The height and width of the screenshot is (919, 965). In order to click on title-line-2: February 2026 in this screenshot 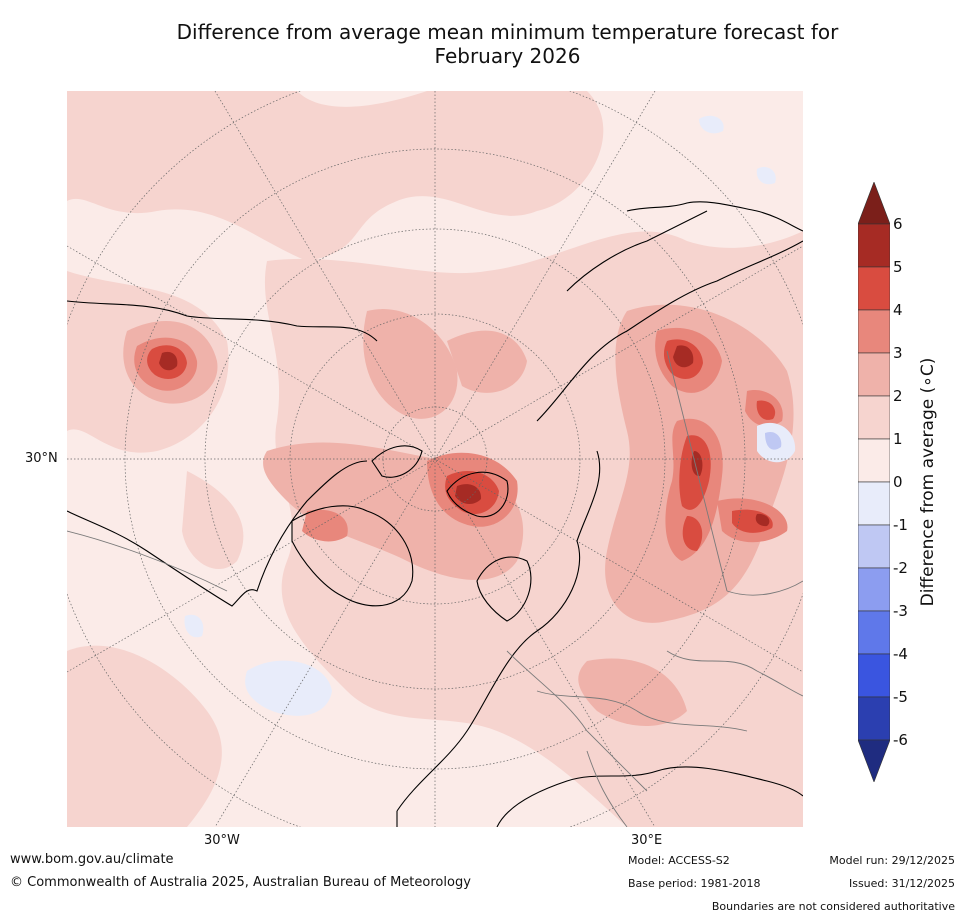, I will do `click(507, 56)`.